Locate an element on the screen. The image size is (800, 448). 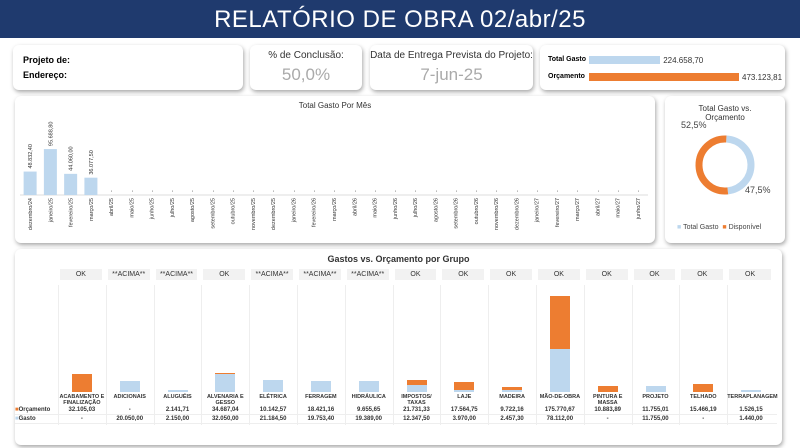
donut-title: Total Gasto vs. Orçamento is located at coordinates (725, 113).